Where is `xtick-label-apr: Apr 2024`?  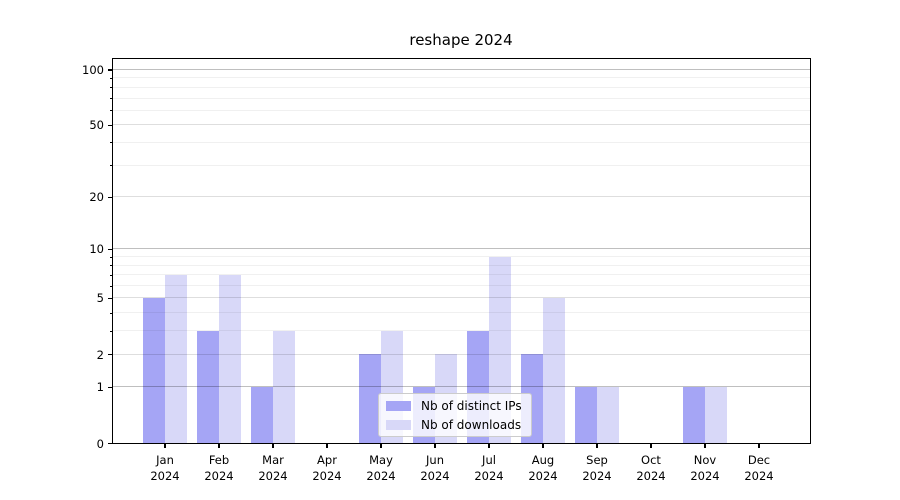
xtick-label-apr: Apr 2024 is located at coordinates (327, 468).